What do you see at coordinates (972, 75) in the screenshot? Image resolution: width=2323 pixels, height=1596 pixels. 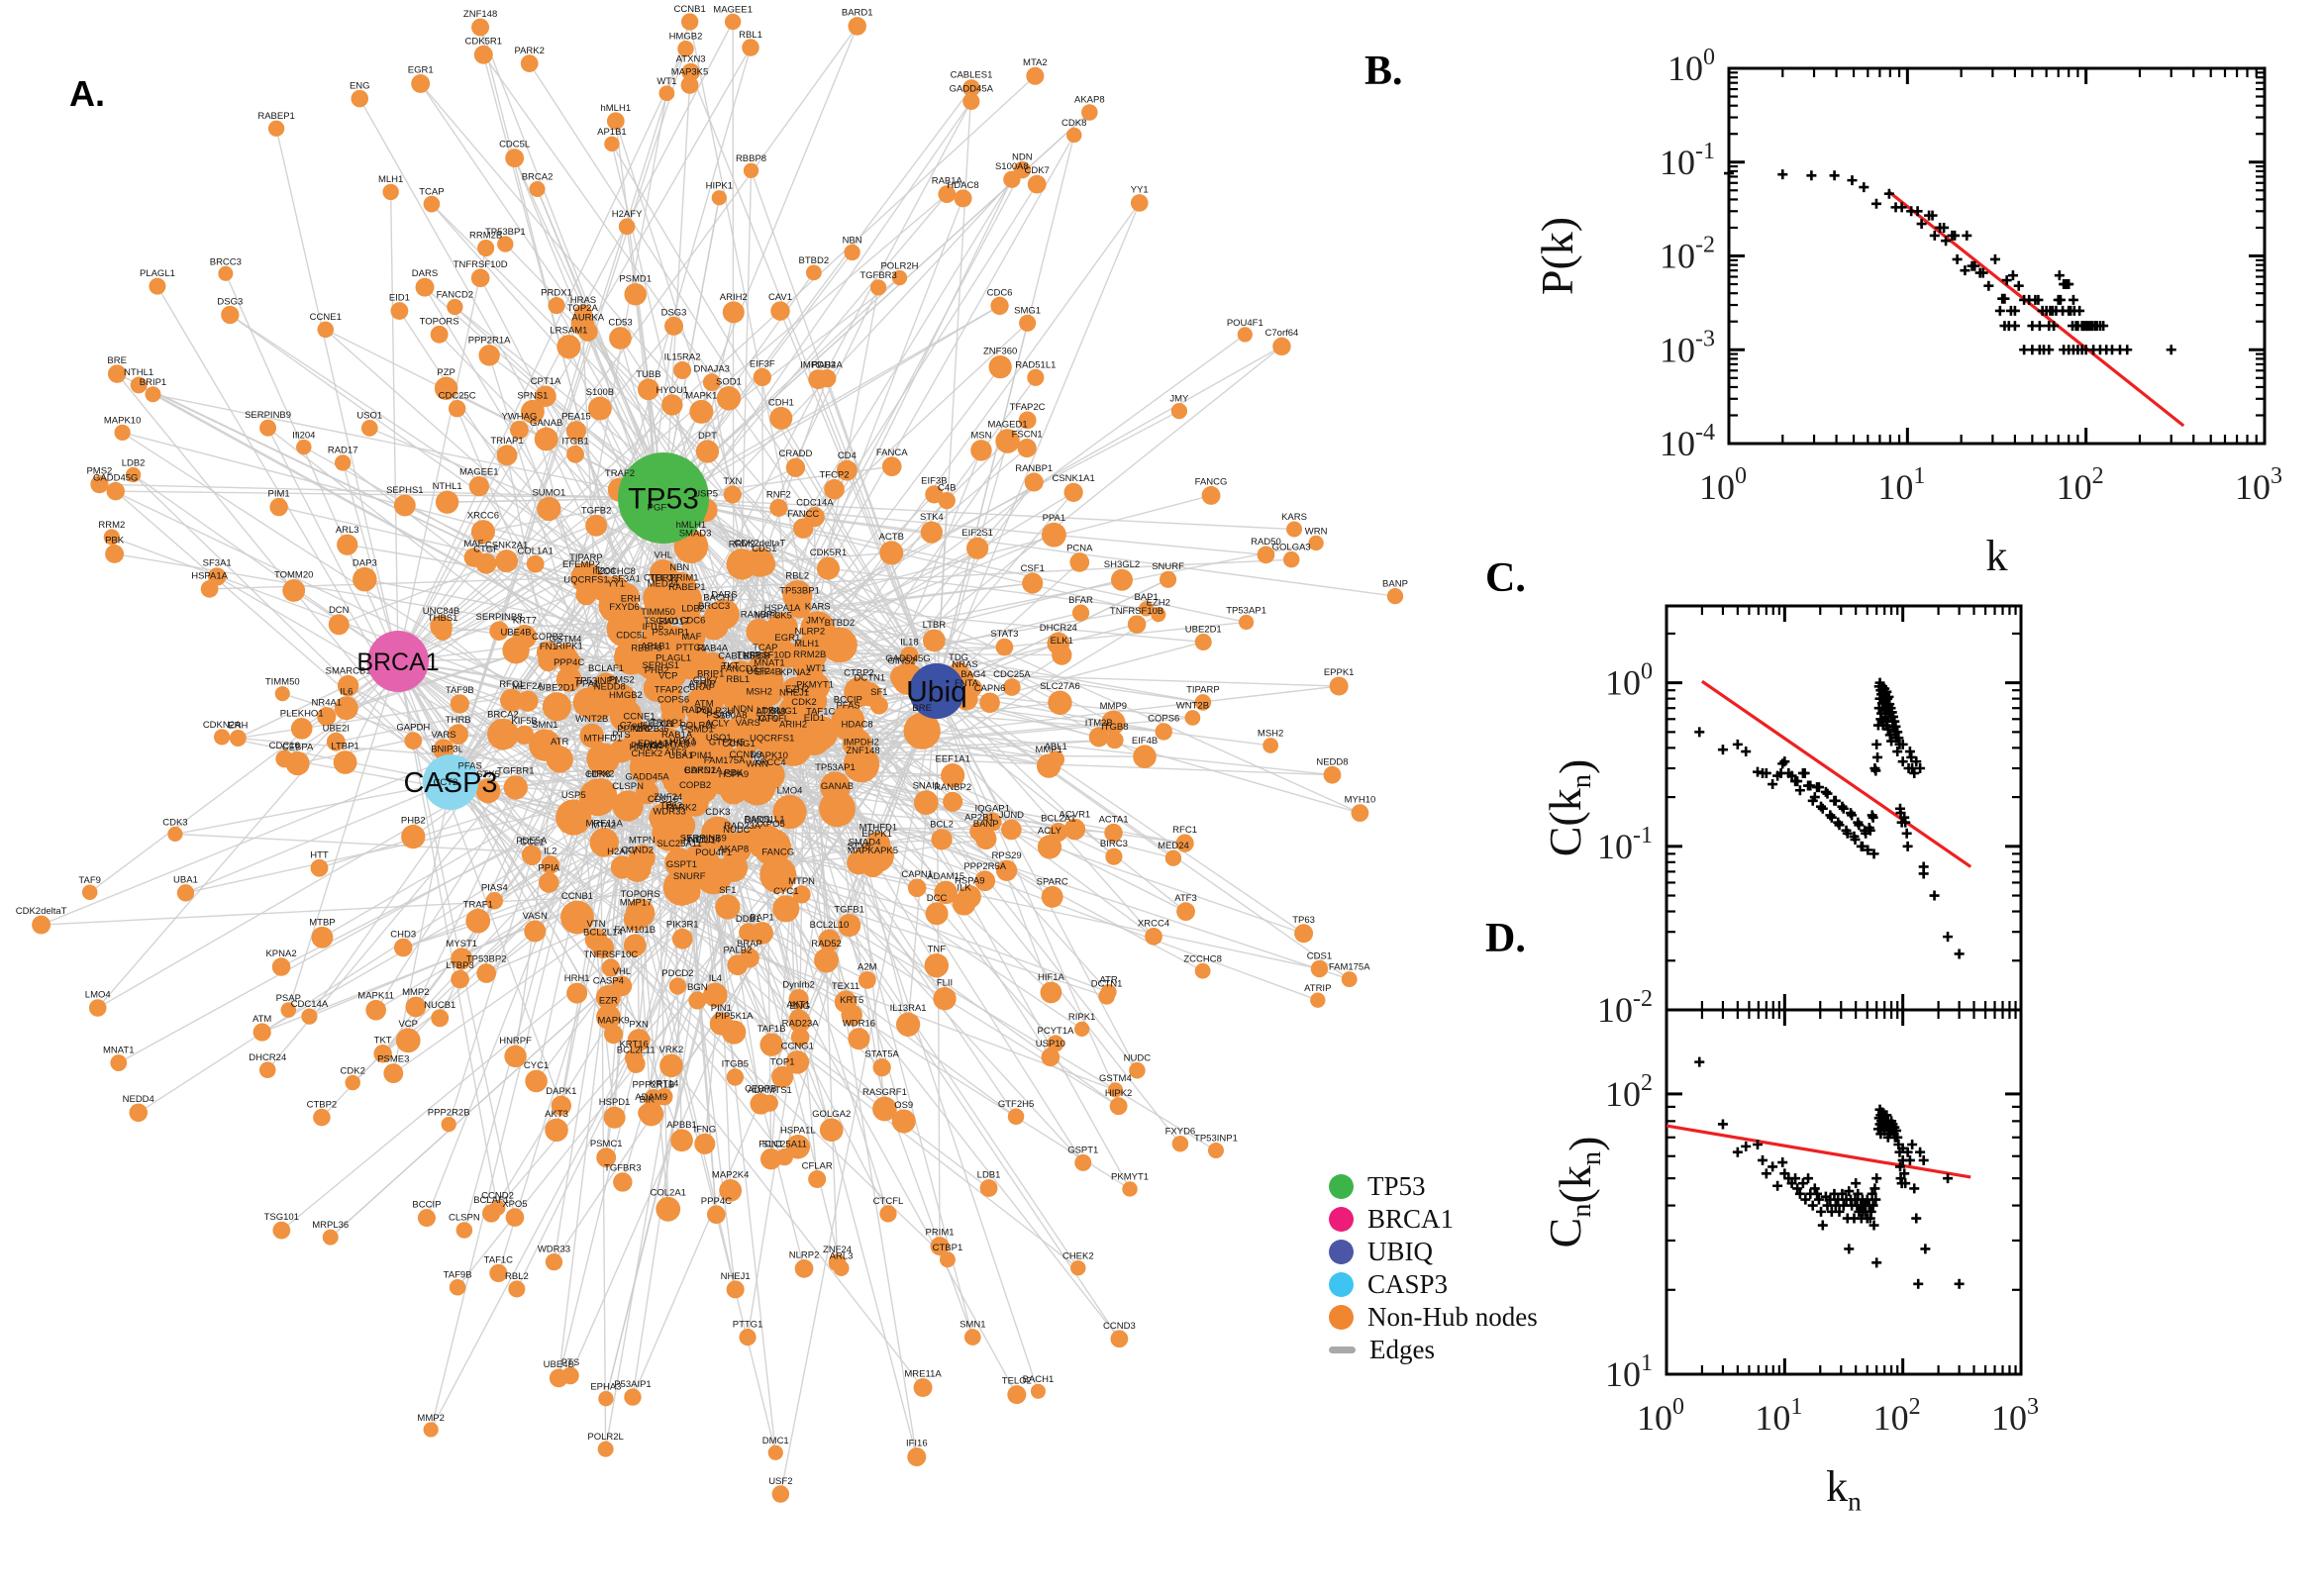 I see `svg-text: CABLES1` at bounding box center [972, 75].